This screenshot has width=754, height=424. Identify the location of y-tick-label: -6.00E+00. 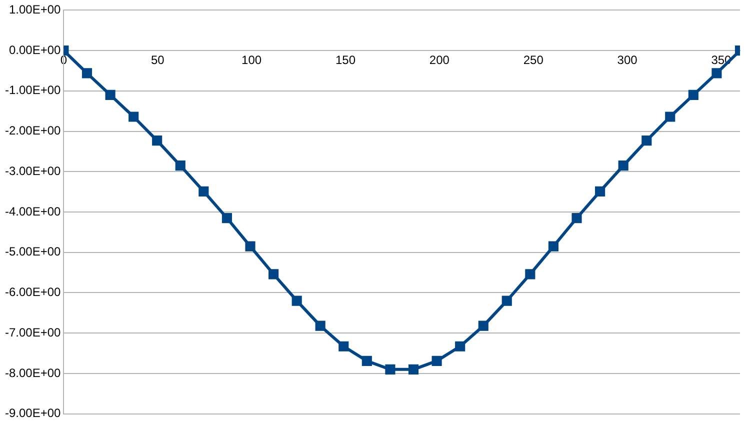
(33, 292).